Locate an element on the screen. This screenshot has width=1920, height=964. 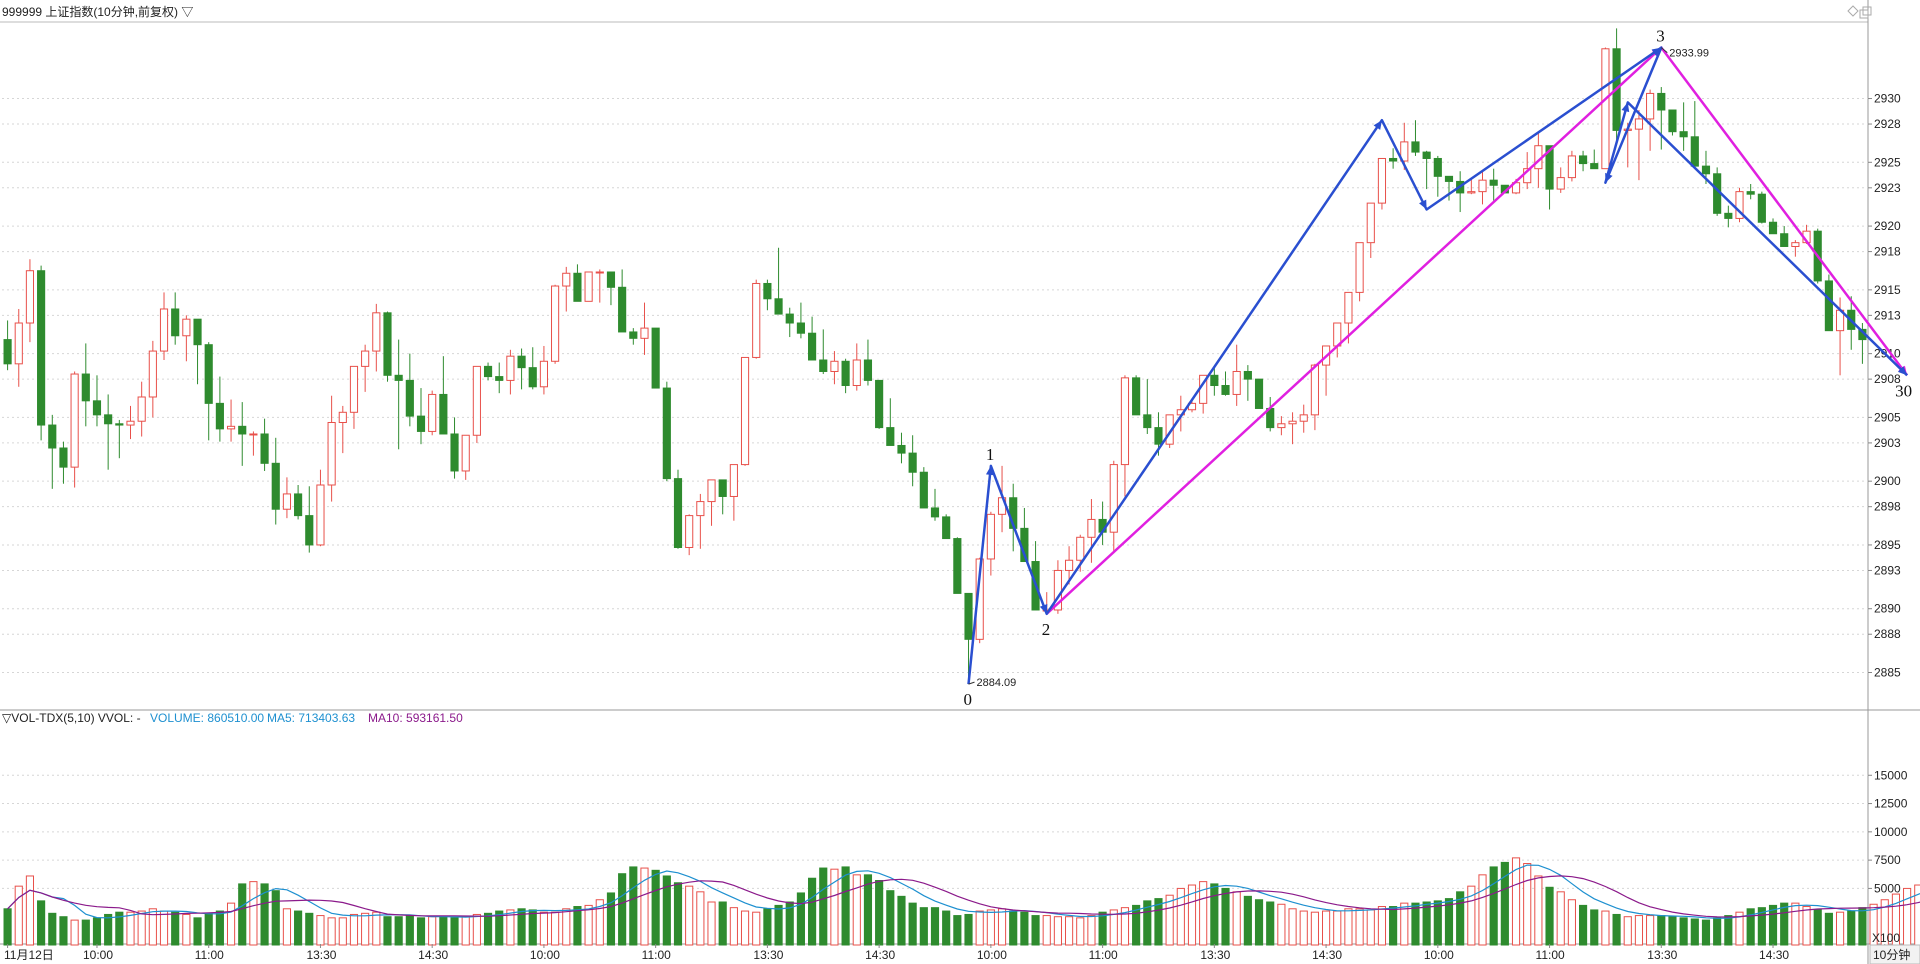
volume-bars is located at coordinates (961, 901).